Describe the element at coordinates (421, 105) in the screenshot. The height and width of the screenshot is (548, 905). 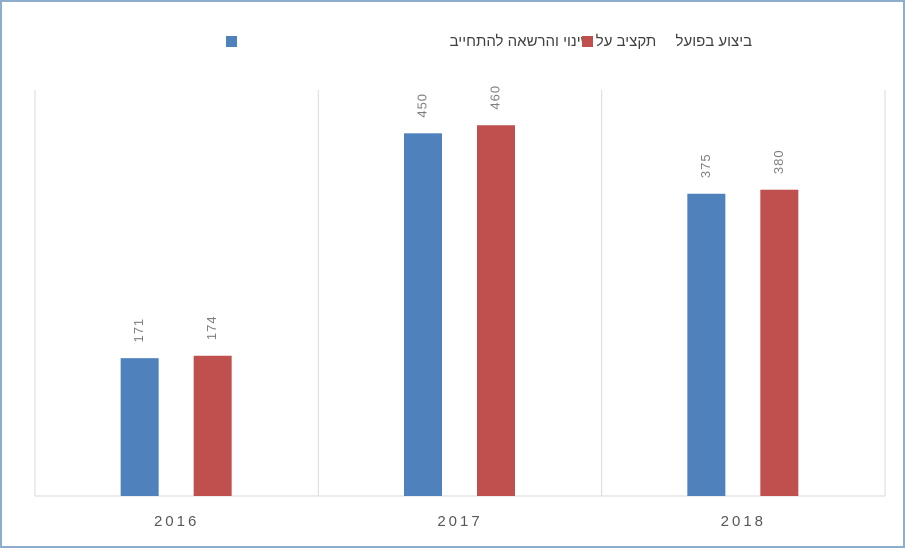
I see `data-label: 450` at that location.